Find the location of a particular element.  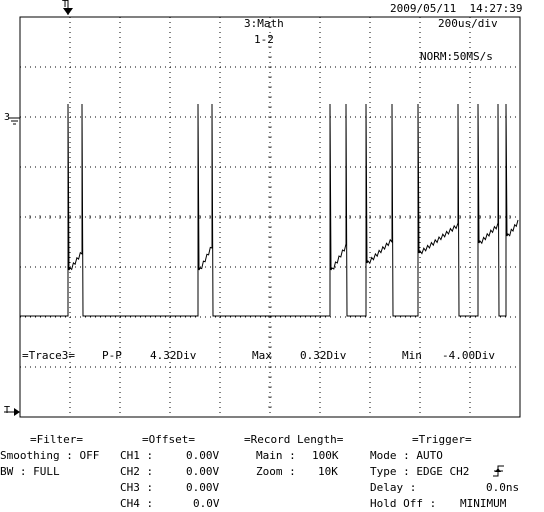

offset-ch2-label: CH2 : is located at coordinates (137, 471).